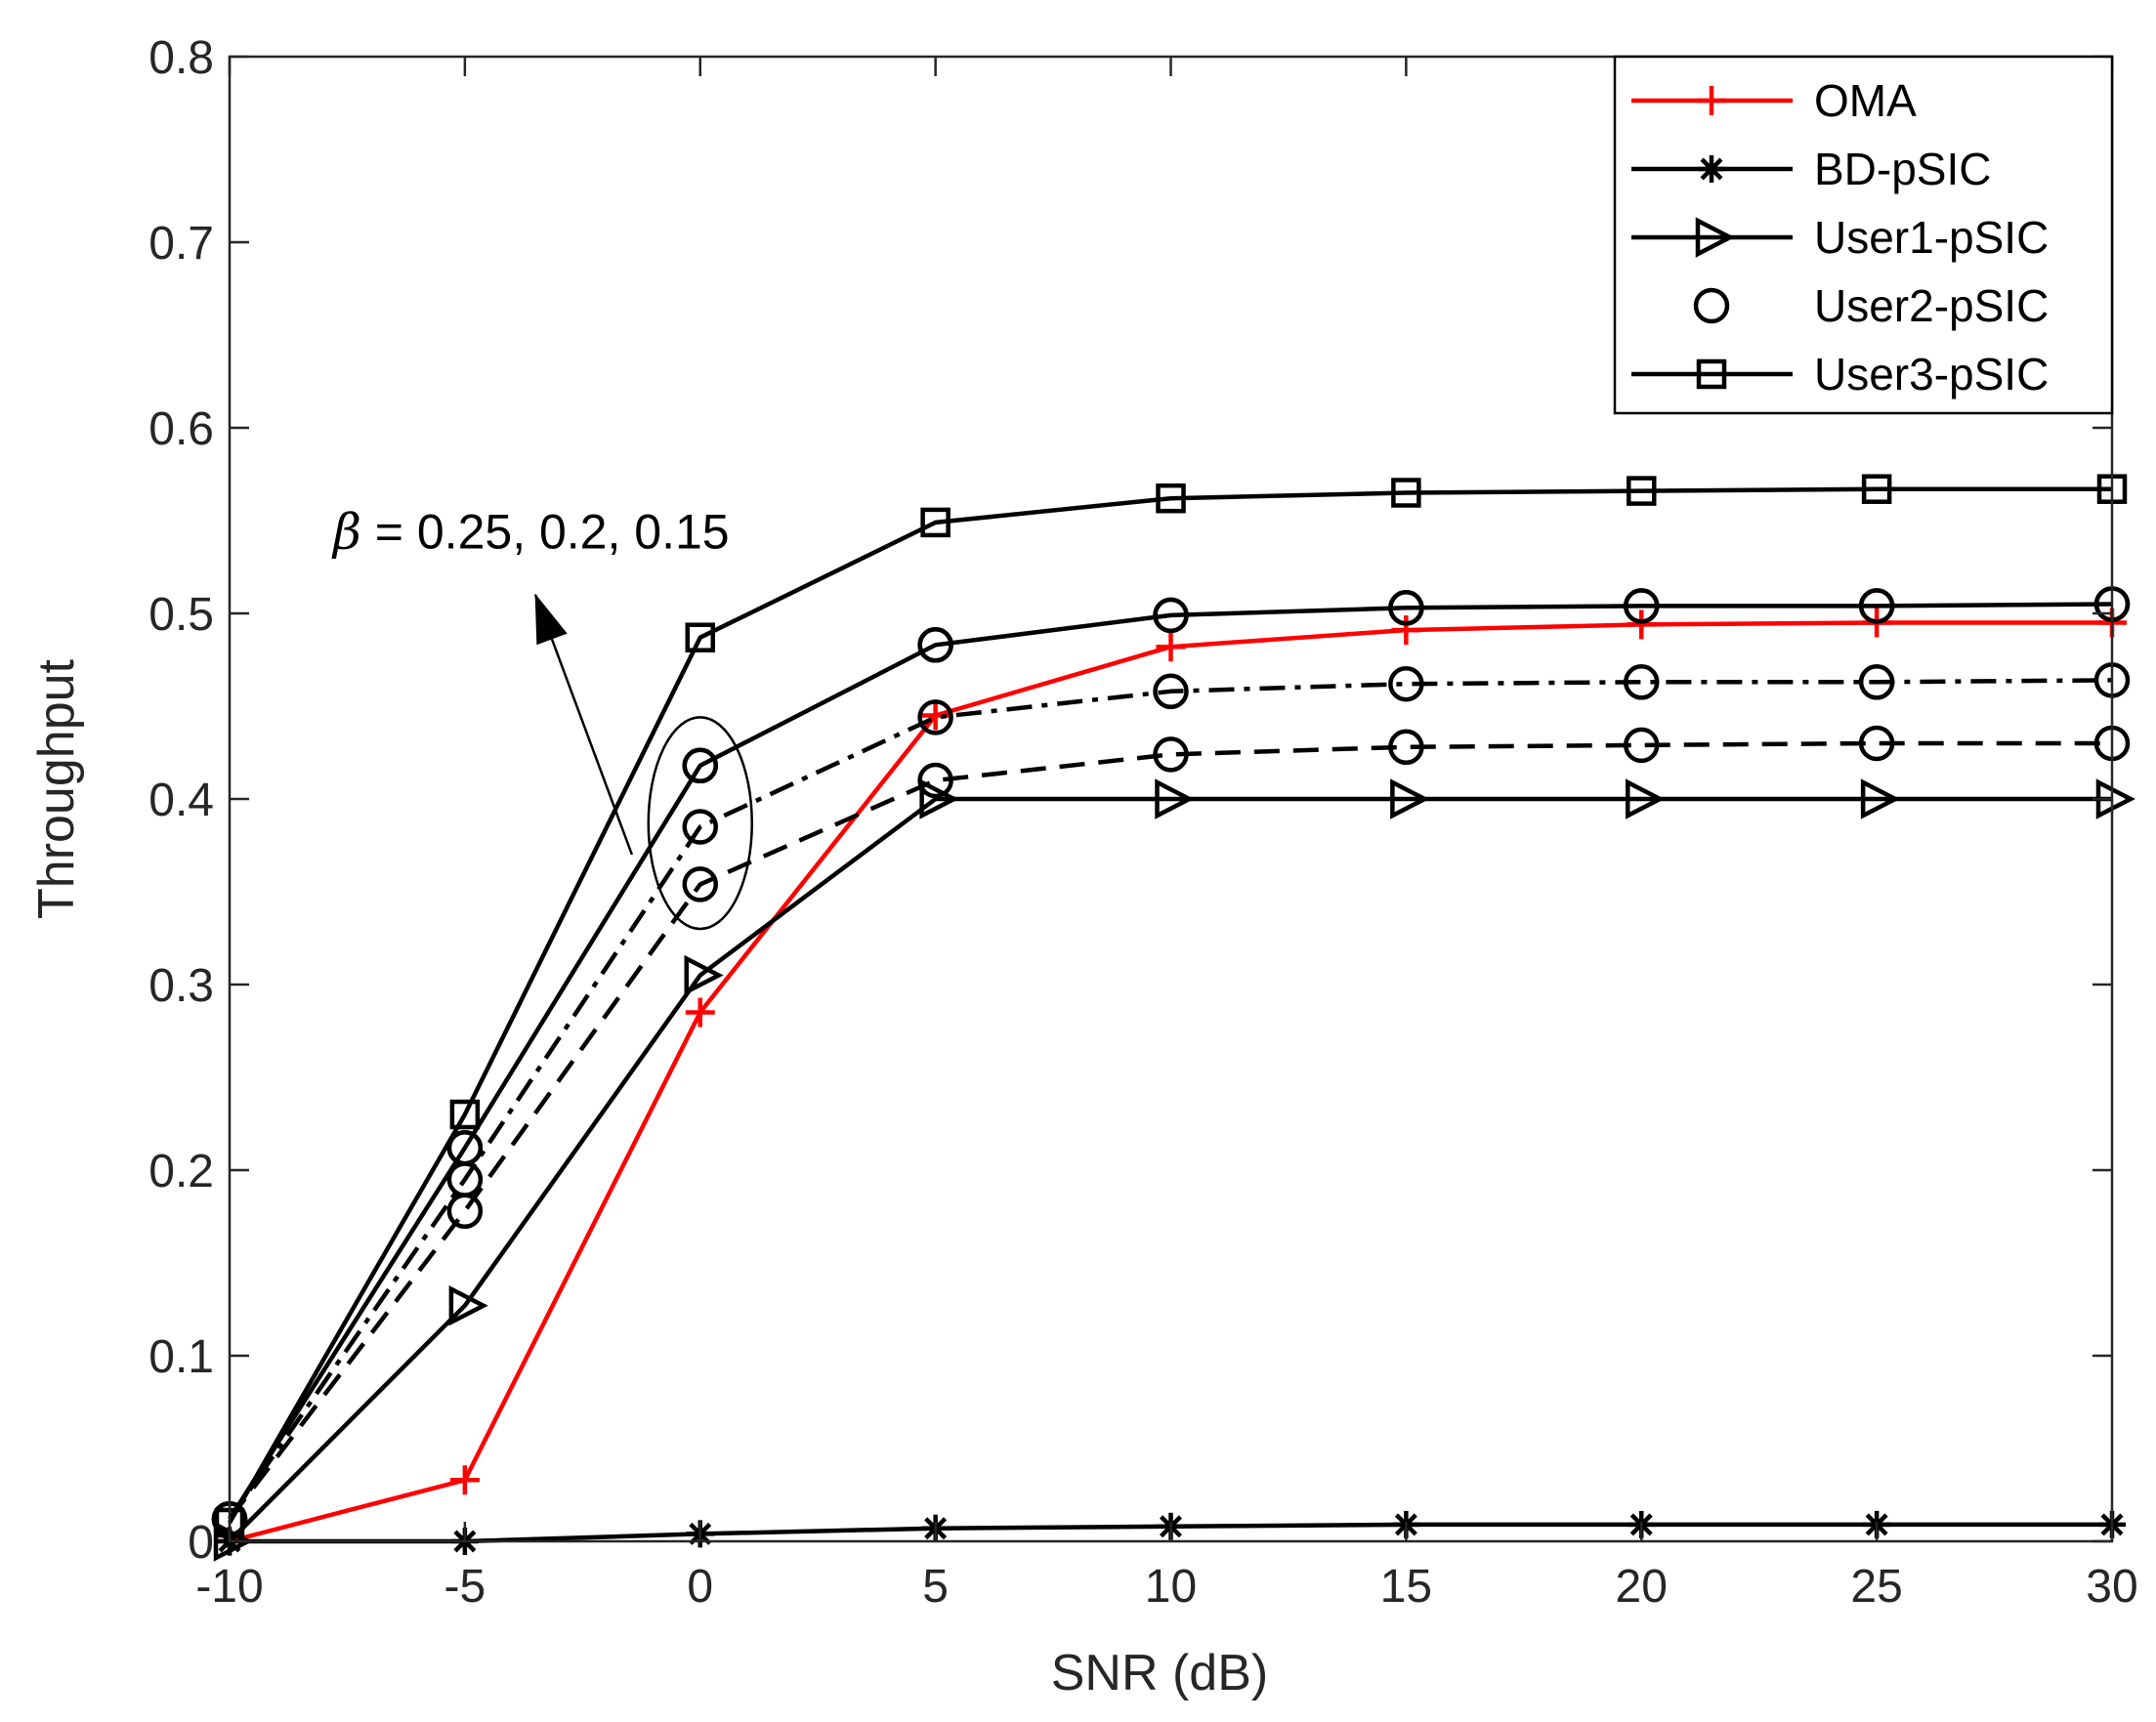 The width and height of the screenshot is (2156, 1722). I want to click on annotation-values: = 0.25, 0.2, 0.15, so click(545, 532).